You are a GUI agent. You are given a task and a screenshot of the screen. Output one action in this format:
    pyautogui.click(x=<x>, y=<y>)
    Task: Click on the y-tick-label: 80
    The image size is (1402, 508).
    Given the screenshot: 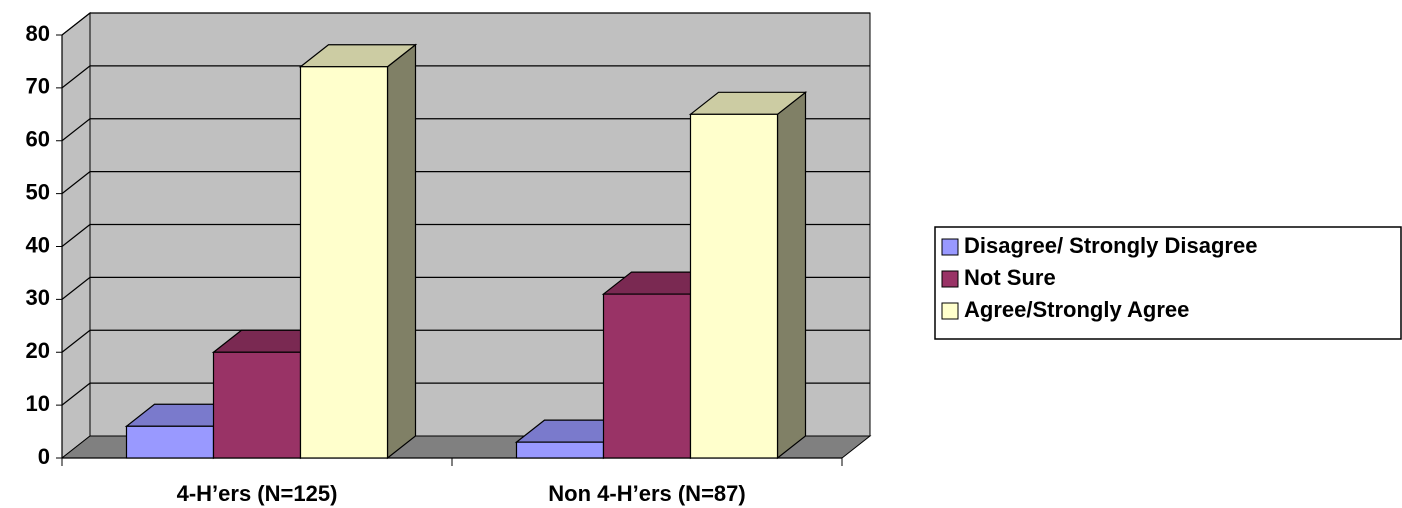 What is the action you would take?
    pyautogui.click(x=38, y=33)
    